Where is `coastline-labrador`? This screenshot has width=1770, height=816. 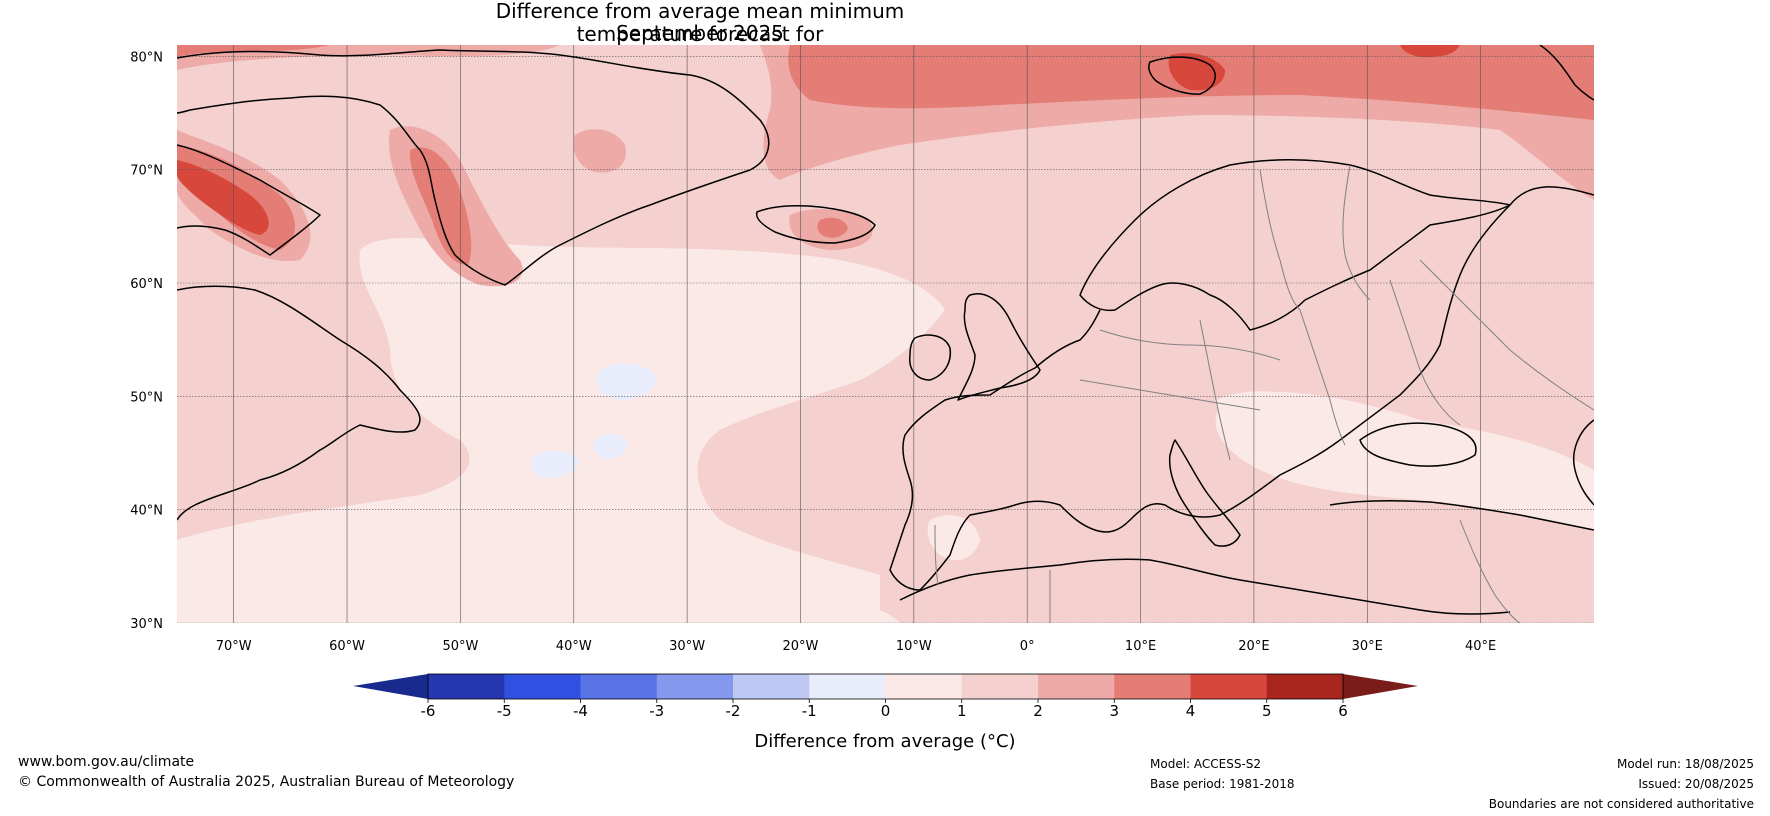
coastline-labrador is located at coordinates (299, 403).